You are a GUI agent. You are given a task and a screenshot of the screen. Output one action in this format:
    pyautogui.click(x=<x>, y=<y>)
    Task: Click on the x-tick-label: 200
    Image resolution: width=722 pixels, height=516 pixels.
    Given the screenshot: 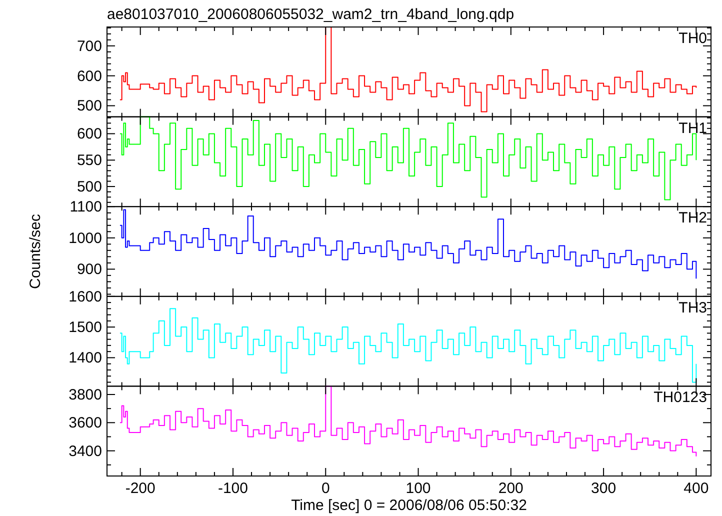 What is the action you would take?
    pyautogui.click(x=511, y=488)
    